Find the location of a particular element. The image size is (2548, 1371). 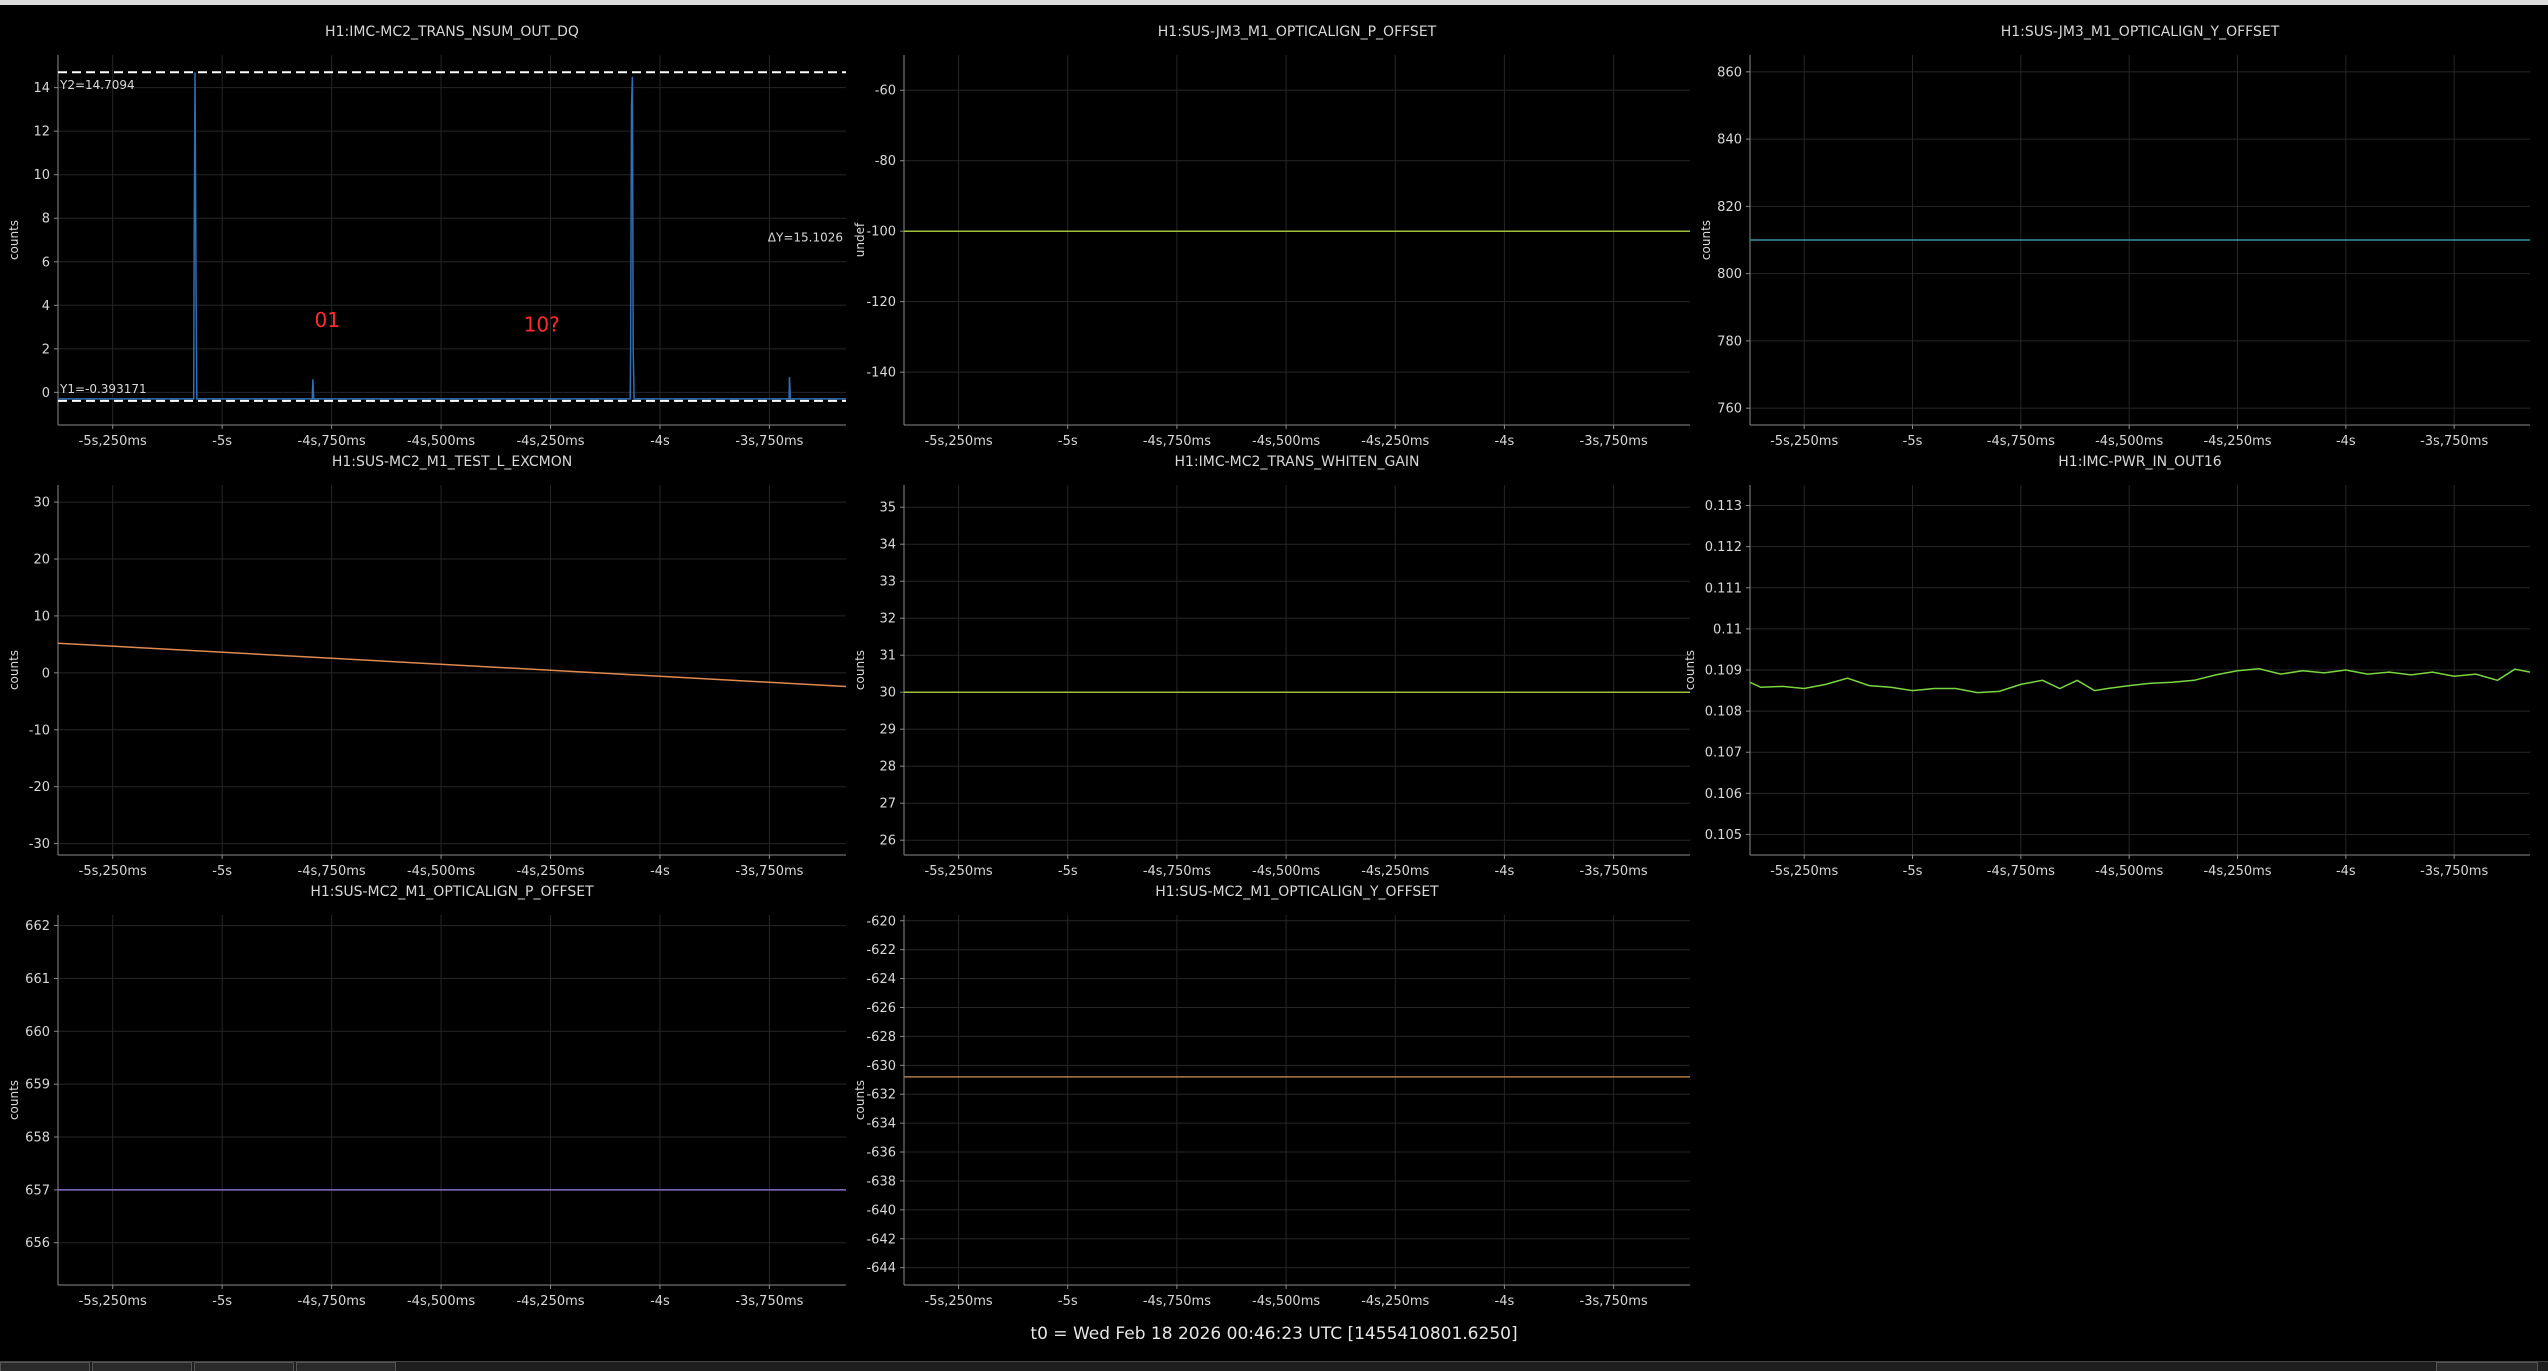

y-tick-label: 840 is located at coordinates (1729, 140).